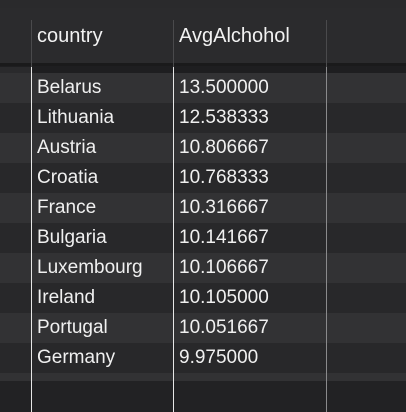 The width and height of the screenshot is (406, 412). What do you see at coordinates (67, 147) in the screenshot?
I see `cell-country: Austria` at bounding box center [67, 147].